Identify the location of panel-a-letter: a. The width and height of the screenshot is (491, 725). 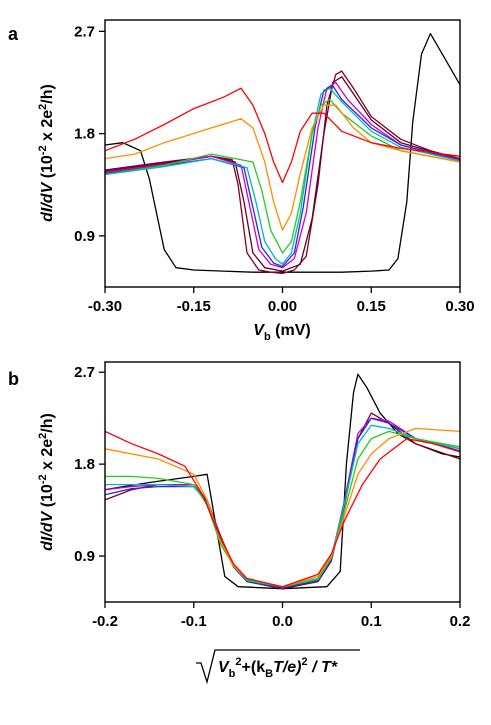
(13, 34).